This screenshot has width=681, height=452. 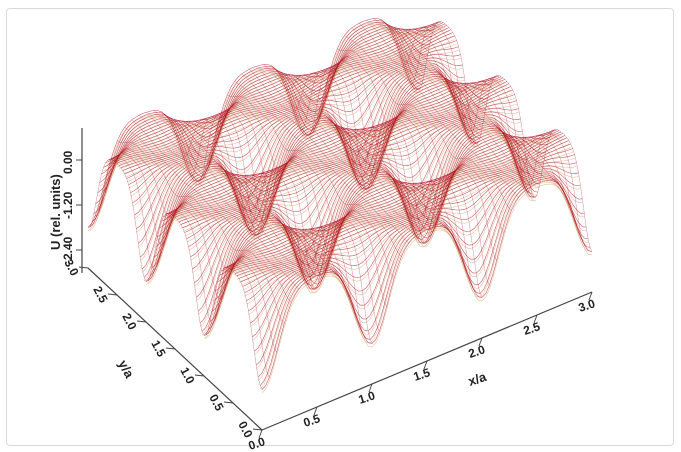 I want to click on y-axis-label: y/a, so click(x=126, y=369).